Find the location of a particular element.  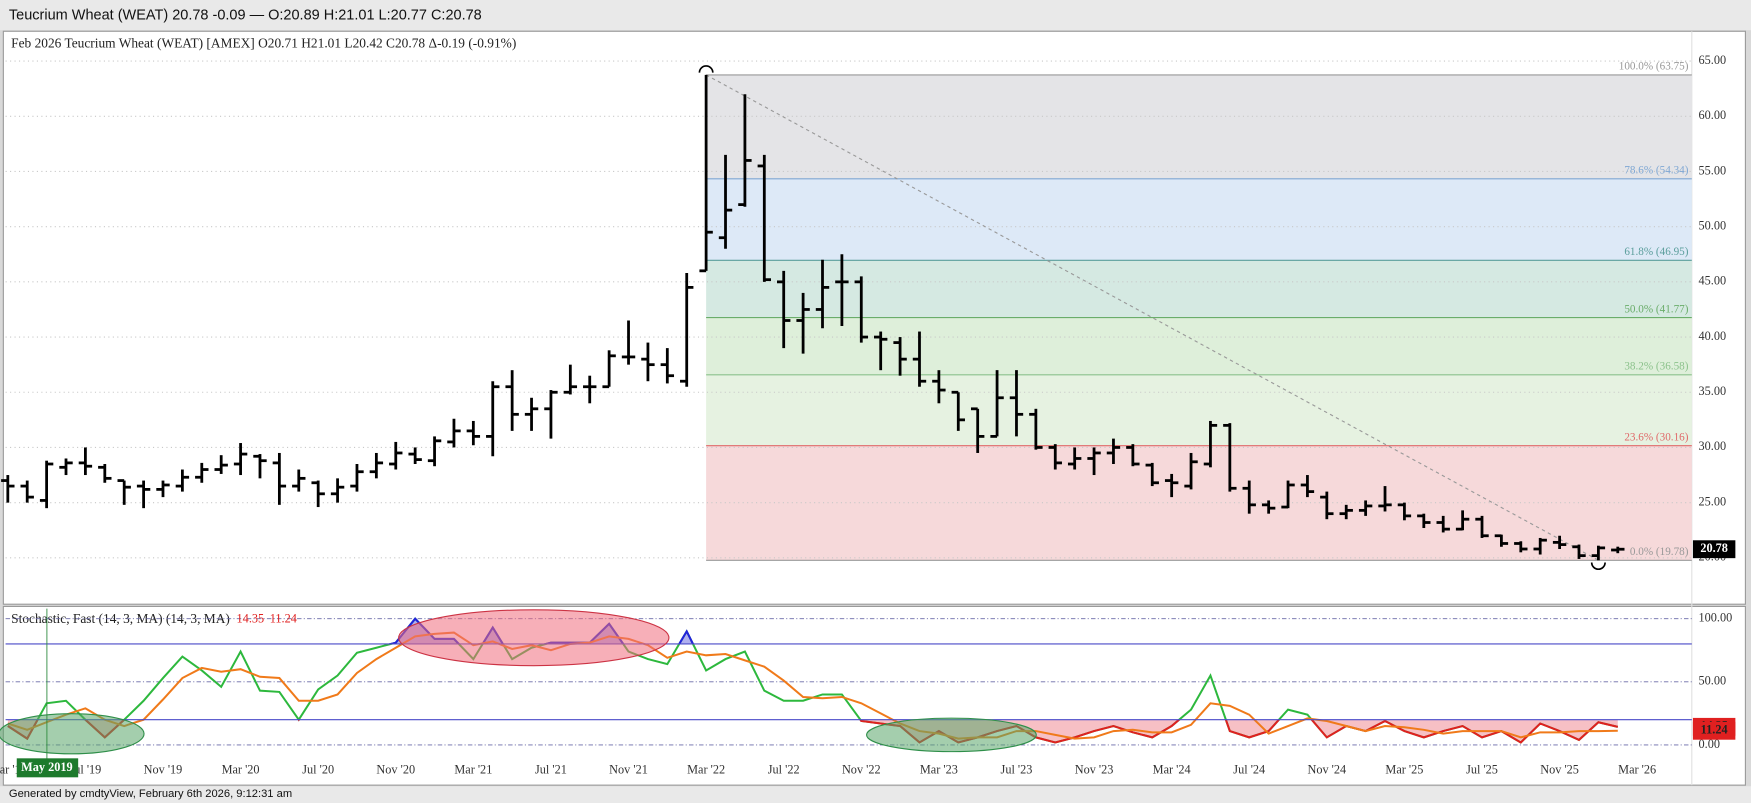

low-marker is located at coordinates (1598, 566).